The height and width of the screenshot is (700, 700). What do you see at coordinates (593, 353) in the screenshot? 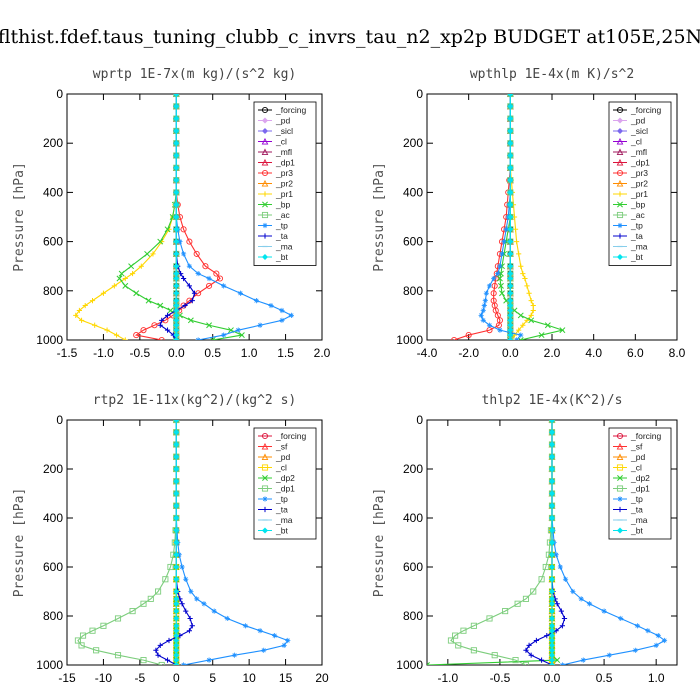
I see `x-tick-label: 4.0` at bounding box center [593, 353].